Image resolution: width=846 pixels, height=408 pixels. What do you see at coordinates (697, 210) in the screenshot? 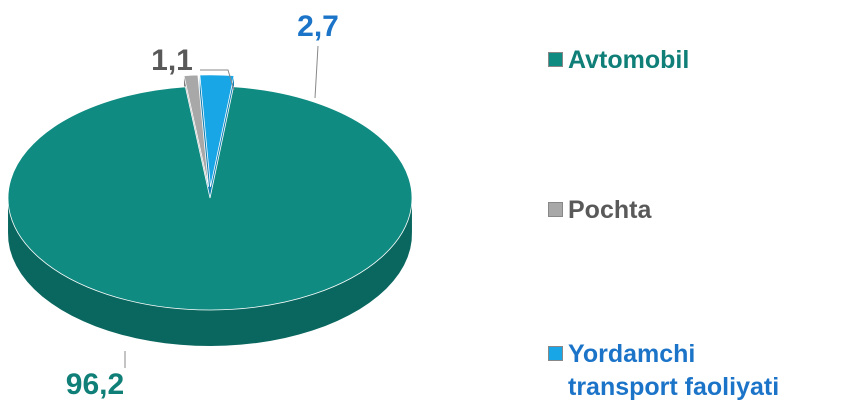
I see `legend-item: Pochta` at bounding box center [697, 210].